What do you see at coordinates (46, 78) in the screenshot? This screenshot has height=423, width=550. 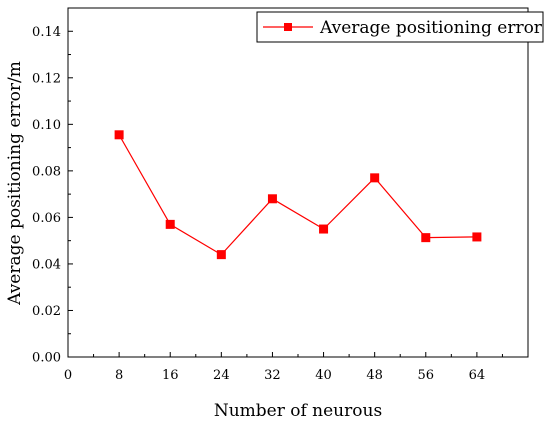 I see `y-tick-label: 0.12` at bounding box center [46, 78].